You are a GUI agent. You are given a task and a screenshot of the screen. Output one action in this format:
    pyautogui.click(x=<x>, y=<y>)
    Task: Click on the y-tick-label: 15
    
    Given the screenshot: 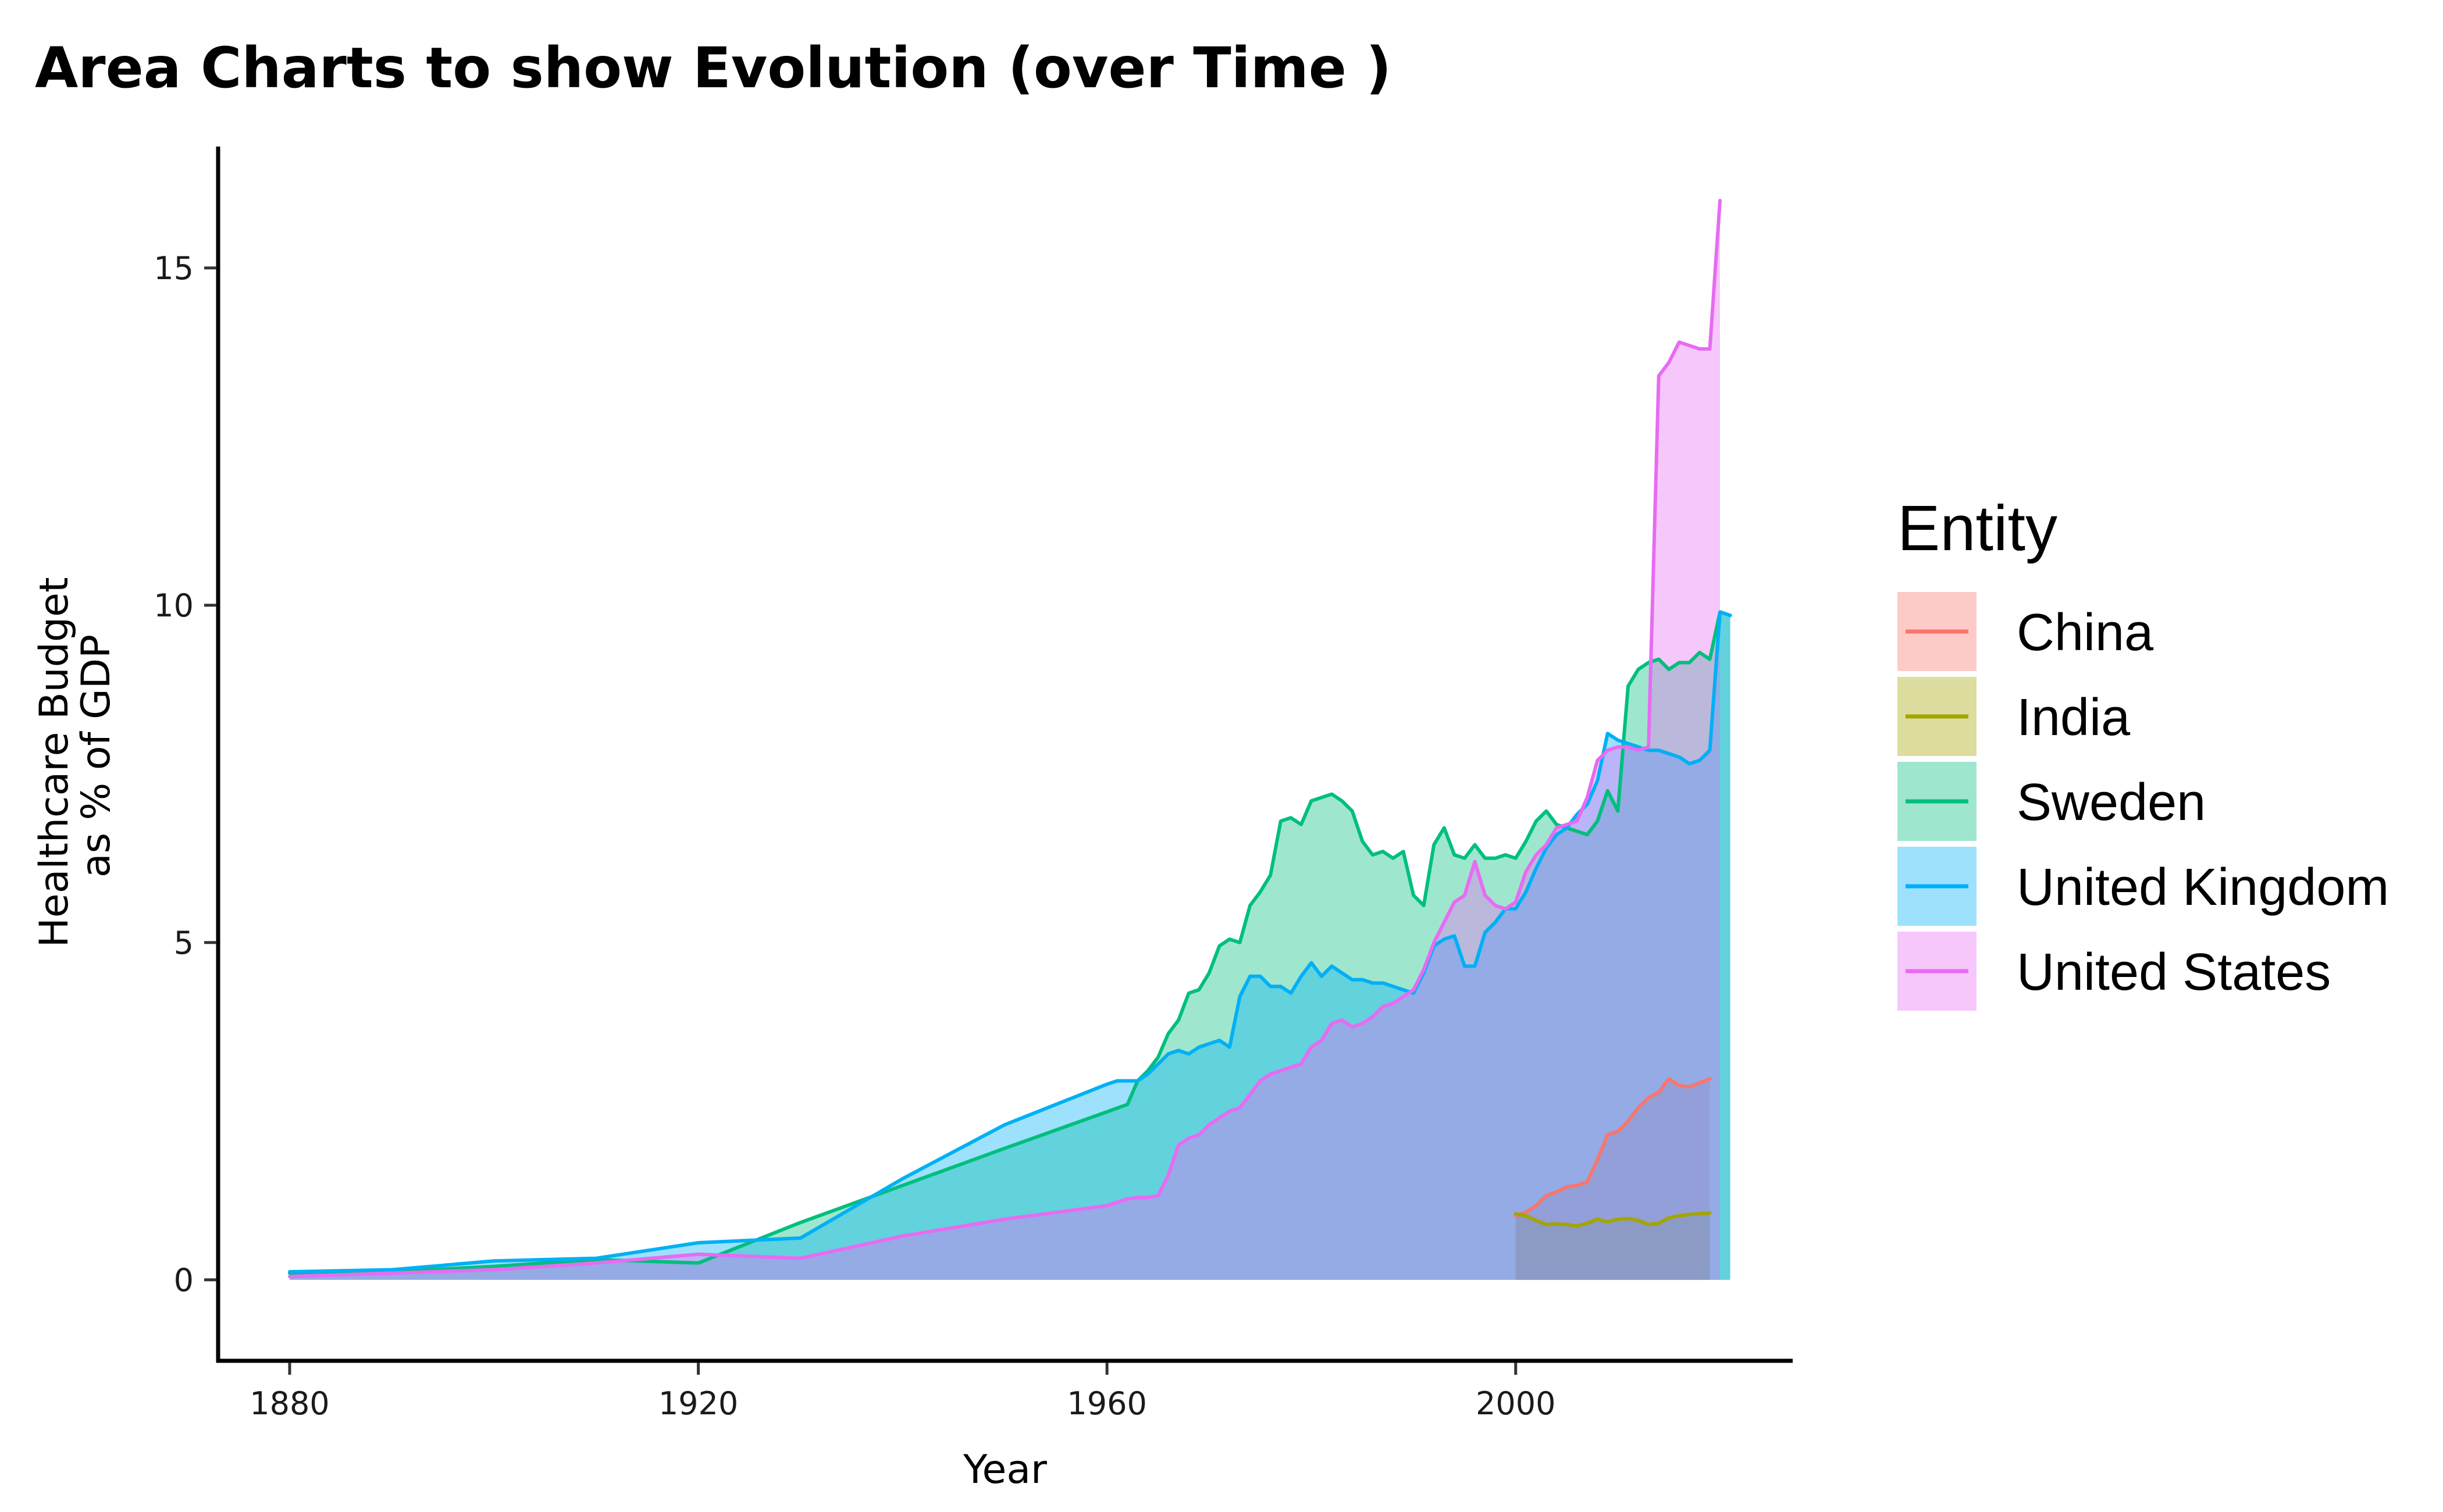 What is the action you would take?
    pyautogui.click(x=174, y=268)
    